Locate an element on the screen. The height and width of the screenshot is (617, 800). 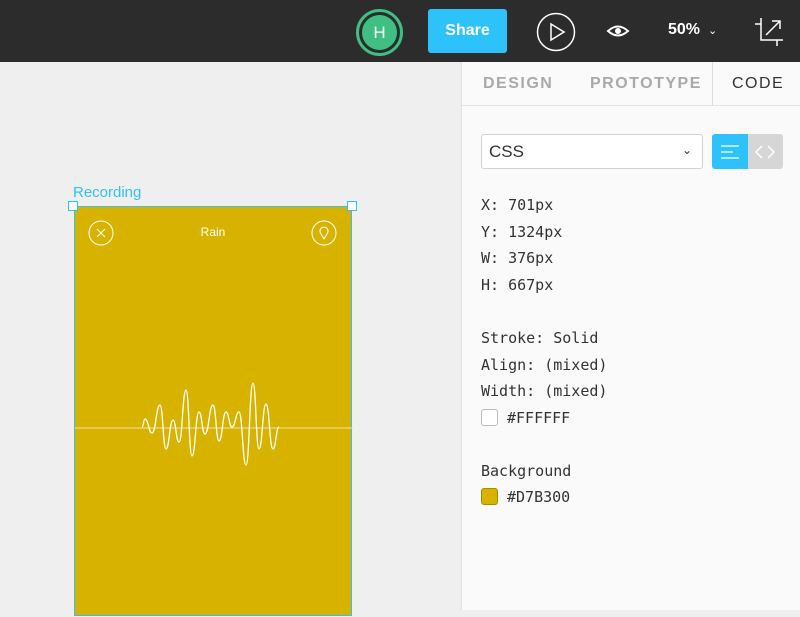
language-value: CSS is located at coordinates (506, 151).